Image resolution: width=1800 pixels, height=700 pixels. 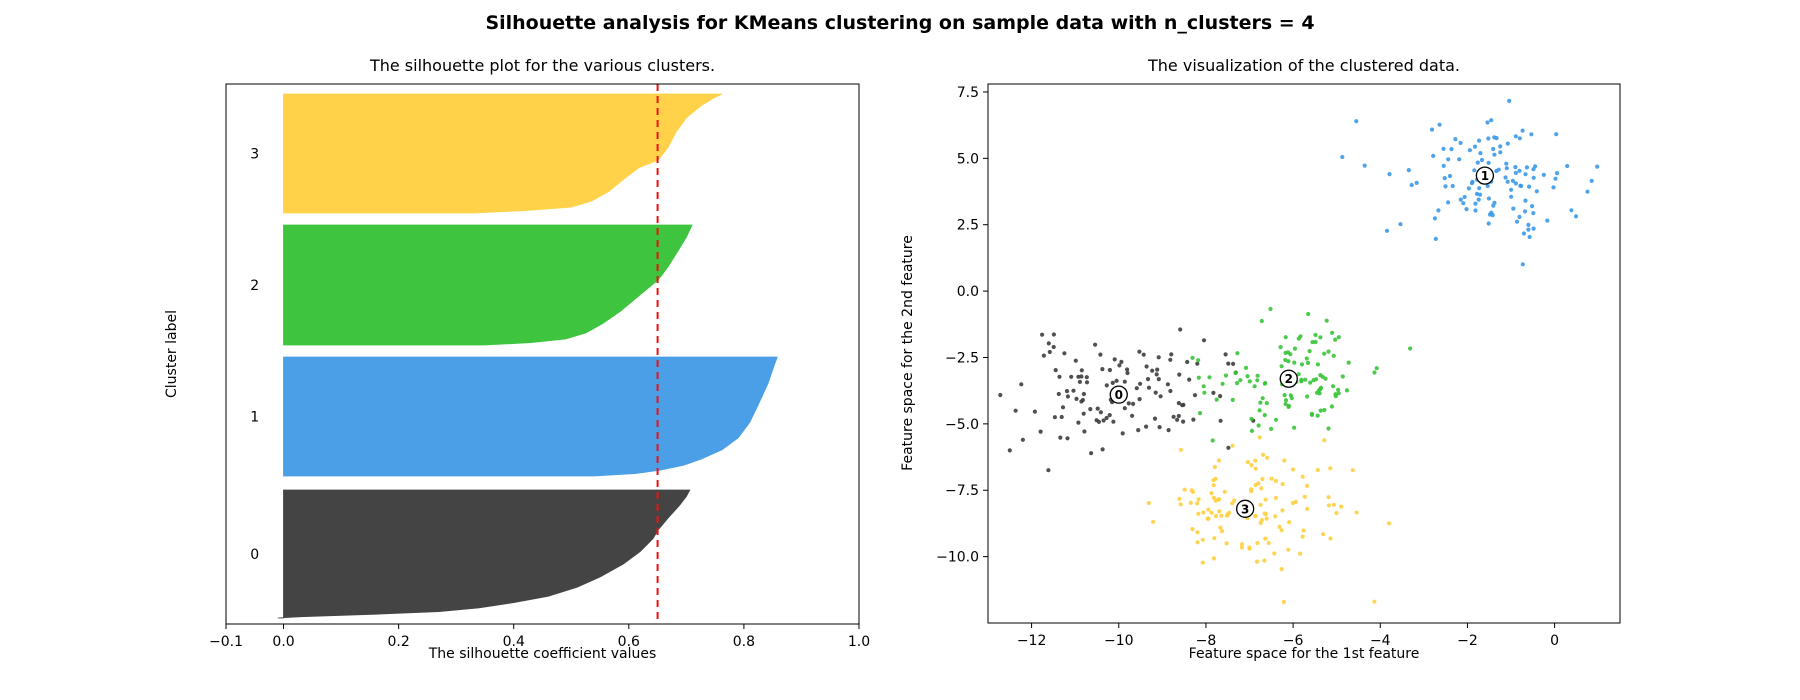 What do you see at coordinates (254, 418) in the screenshot?
I see `cluster-1-axis-label: 1` at bounding box center [254, 418].